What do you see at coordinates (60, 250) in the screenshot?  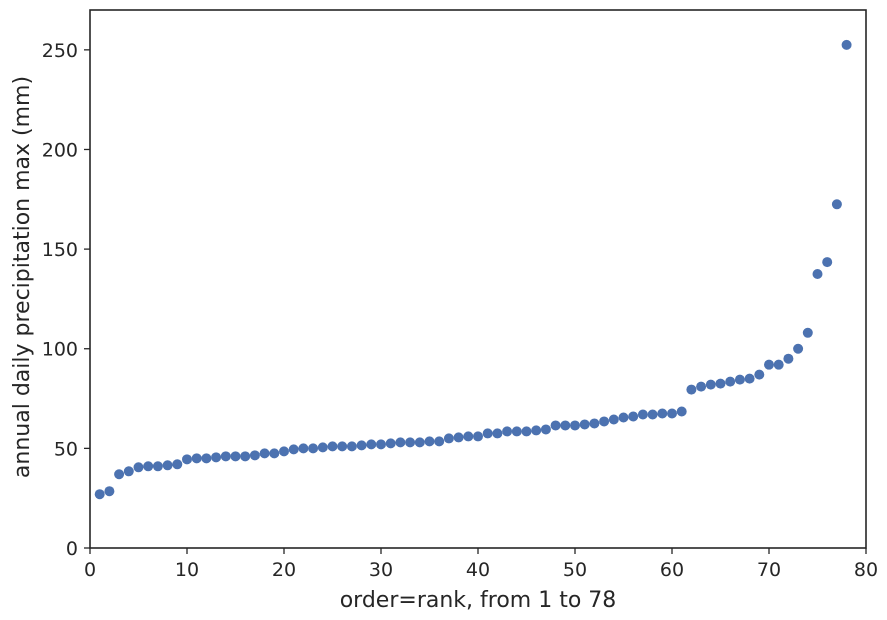 I see `y-tick-label: 150` at bounding box center [60, 250].